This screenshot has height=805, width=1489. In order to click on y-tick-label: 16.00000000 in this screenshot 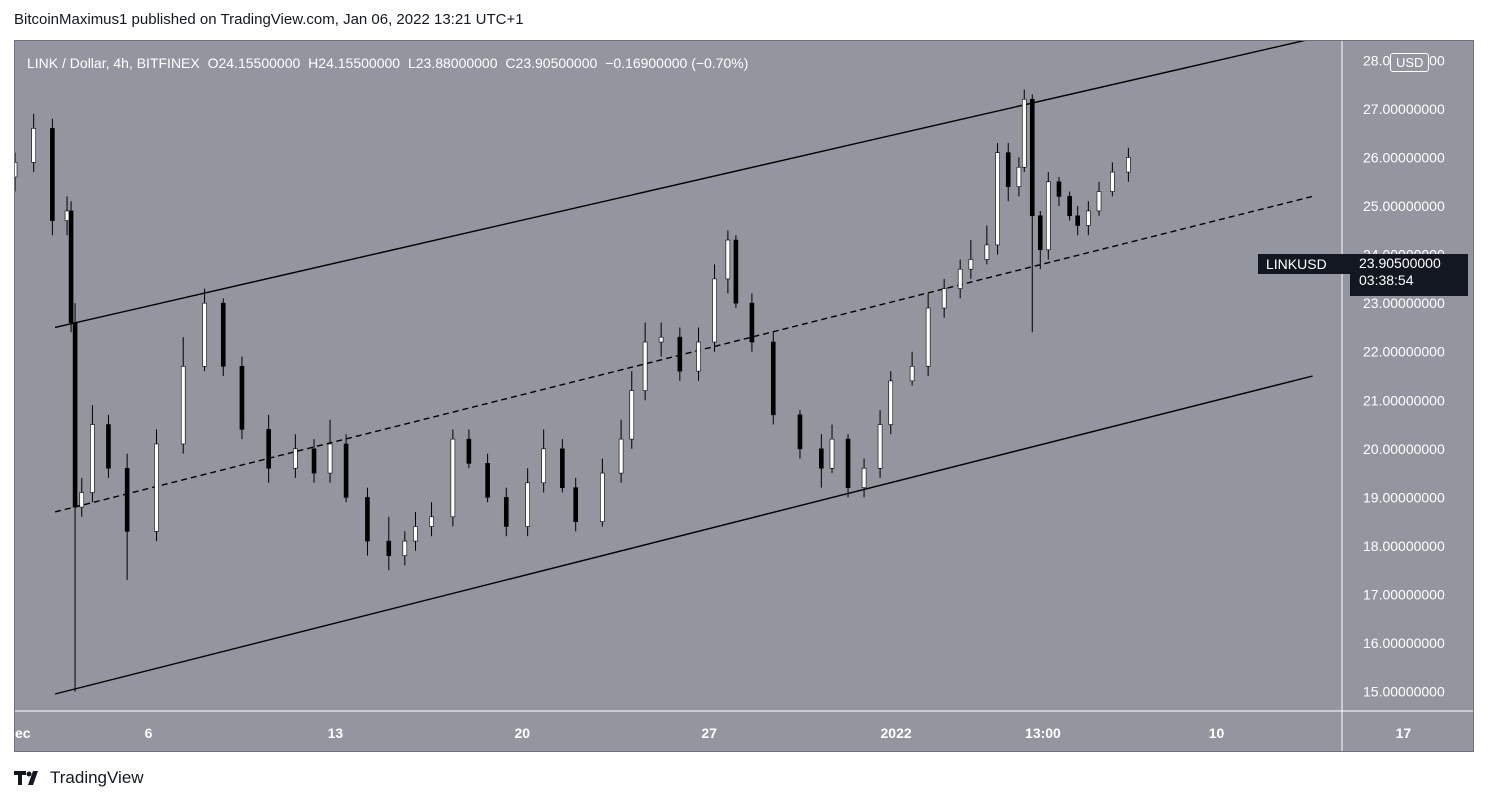, I will do `click(1404, 643)`.